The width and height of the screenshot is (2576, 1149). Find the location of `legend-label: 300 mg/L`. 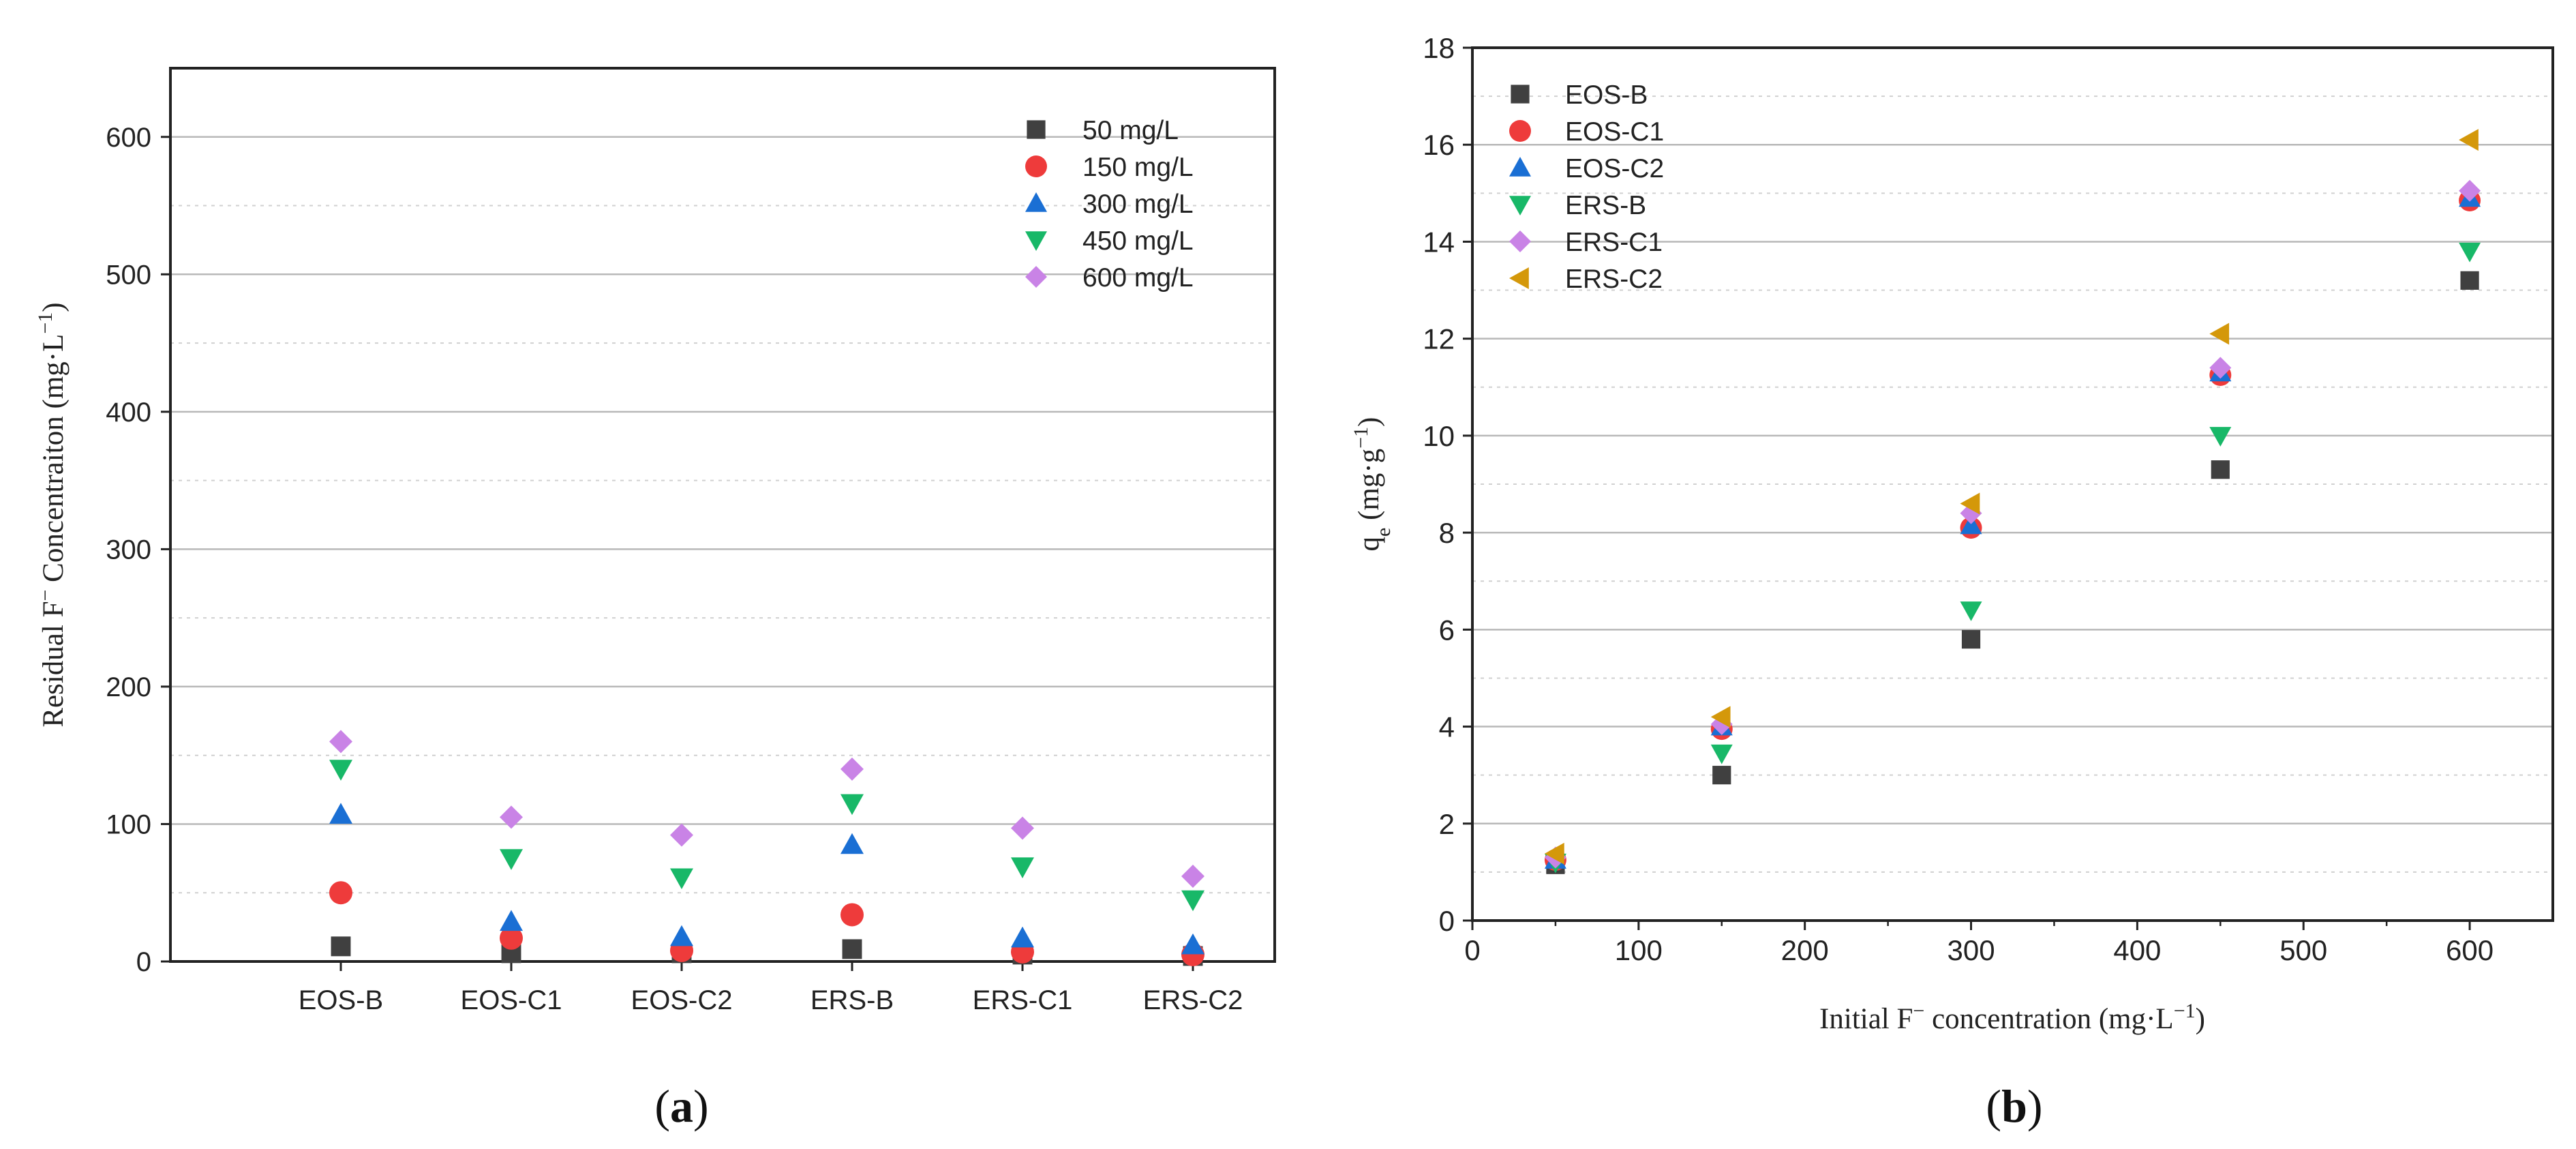

legend-label: 300 mg/L is located at coordinates (1138, 204).